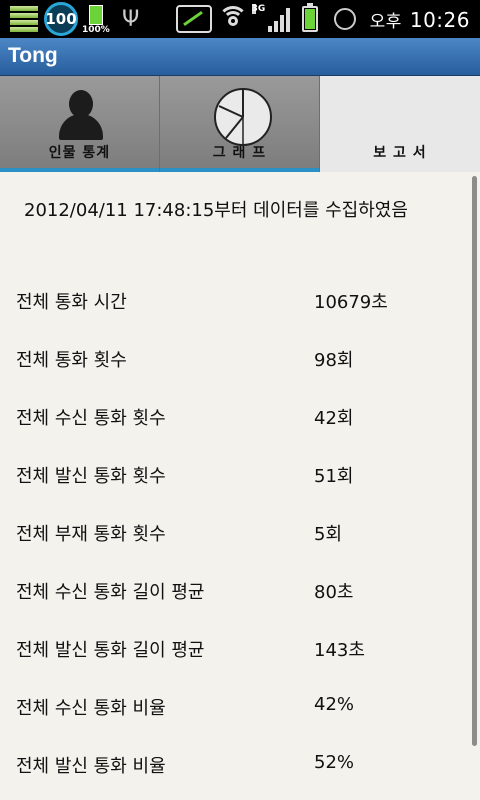  I want to click on battery-badge-icon: 100, so click(61, 19).